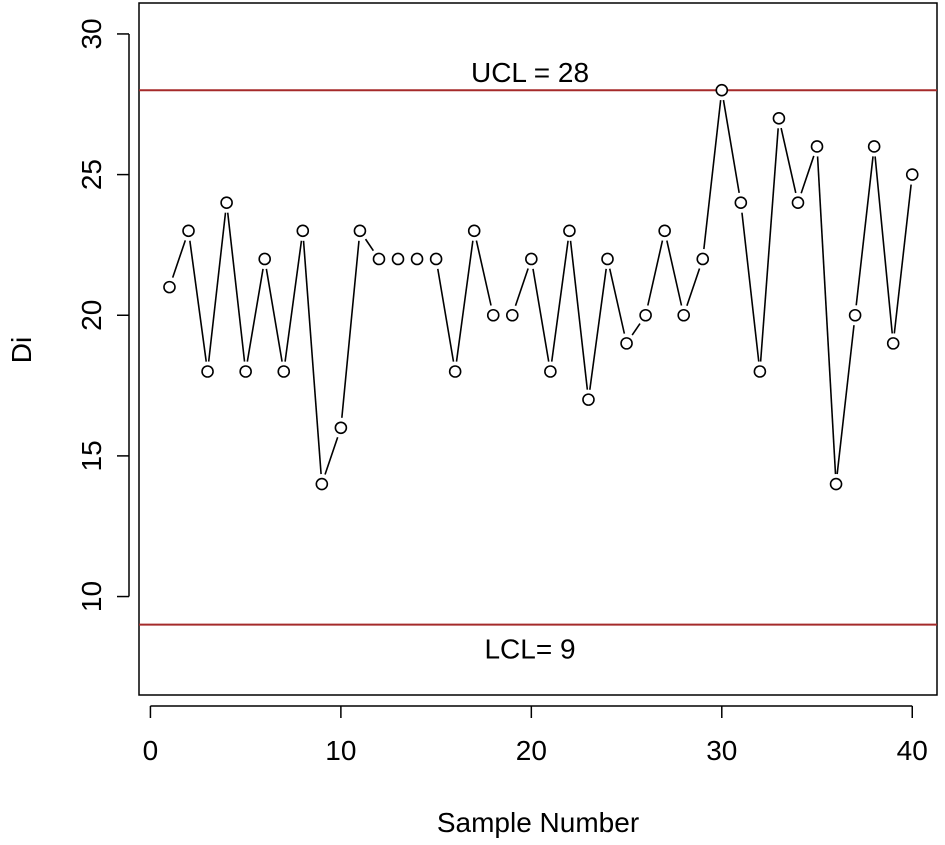  Describe the element at coordinates (531, 750) in the screenshot. I see `x-tick-label: 20` at that location.